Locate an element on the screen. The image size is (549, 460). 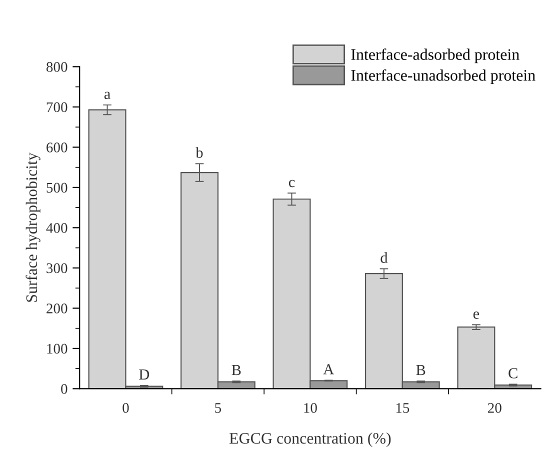
legend-label: Interface-unadsorbed protein is located at coordinates (443, 76).